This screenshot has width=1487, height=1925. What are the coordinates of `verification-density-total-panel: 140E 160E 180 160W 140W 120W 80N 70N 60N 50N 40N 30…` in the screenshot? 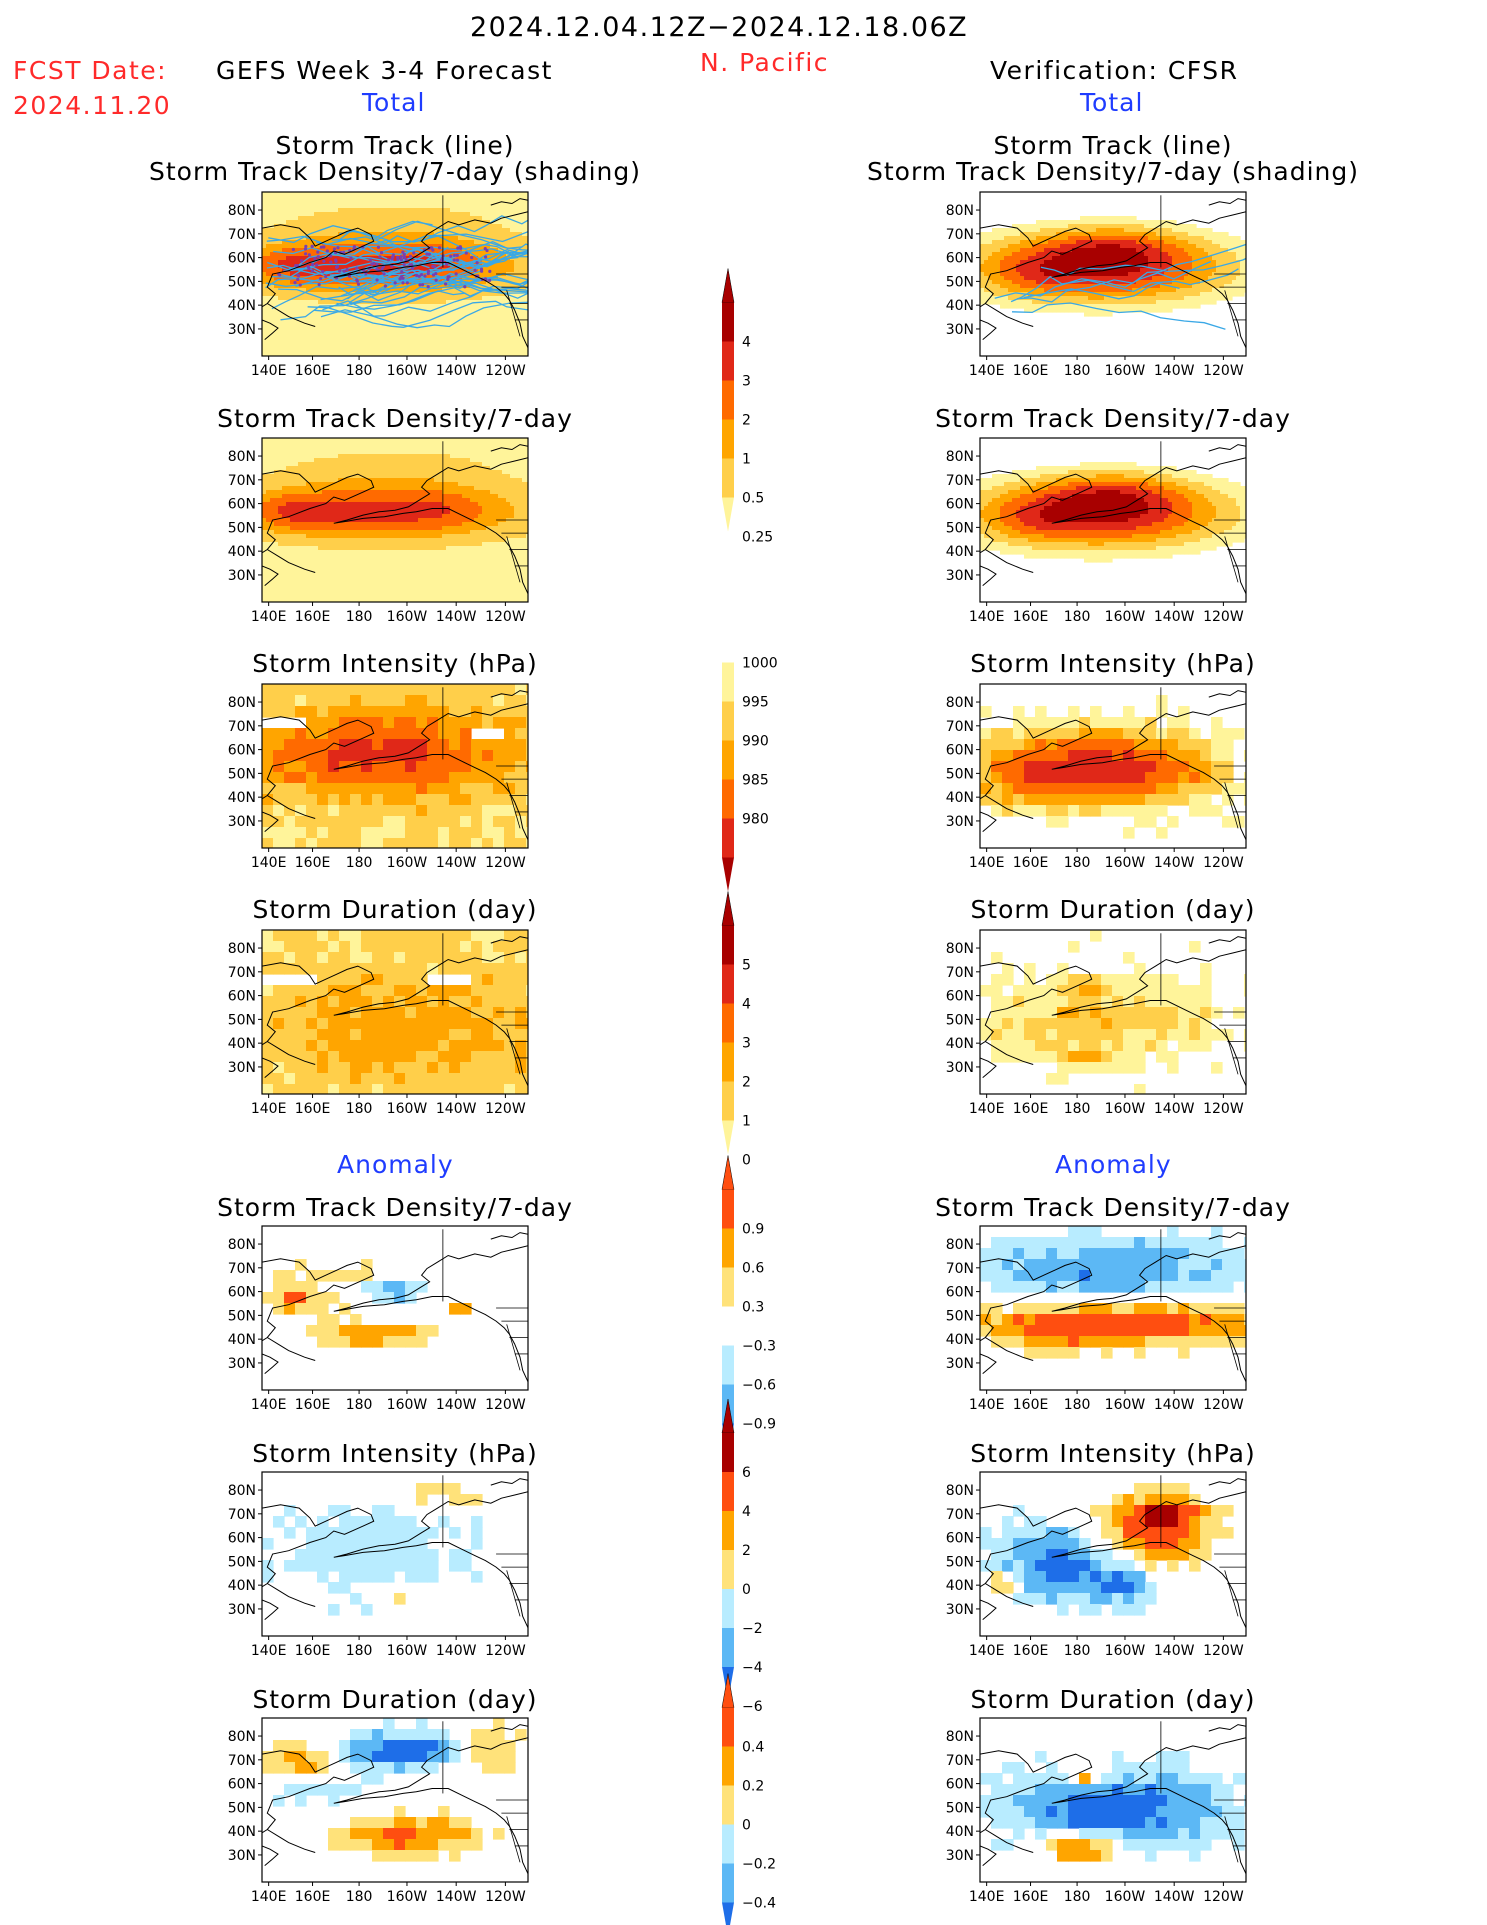 It's located at (1096, 531).